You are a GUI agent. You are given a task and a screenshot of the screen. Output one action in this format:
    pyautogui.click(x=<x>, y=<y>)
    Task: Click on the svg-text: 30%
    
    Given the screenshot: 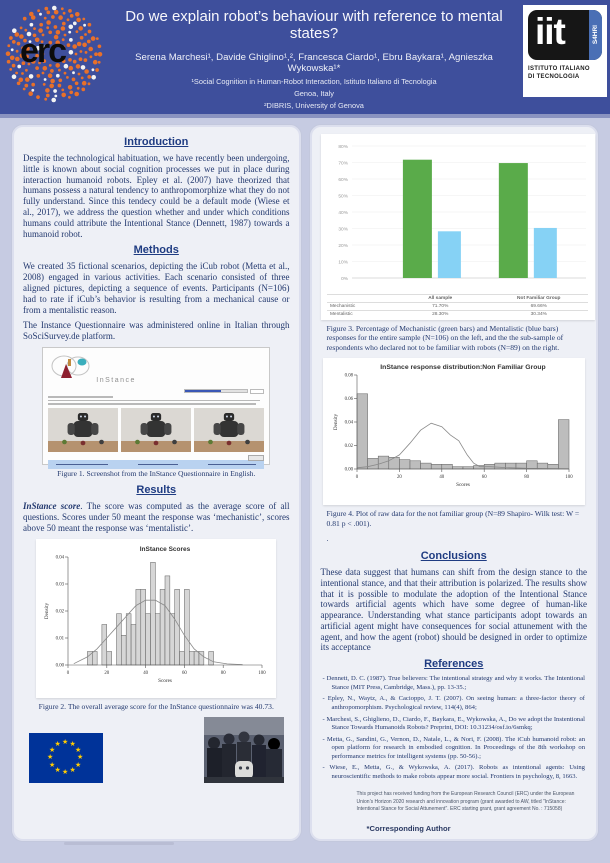 What is the action you would take?
    pyautogui.click(x=343, y=229)
    